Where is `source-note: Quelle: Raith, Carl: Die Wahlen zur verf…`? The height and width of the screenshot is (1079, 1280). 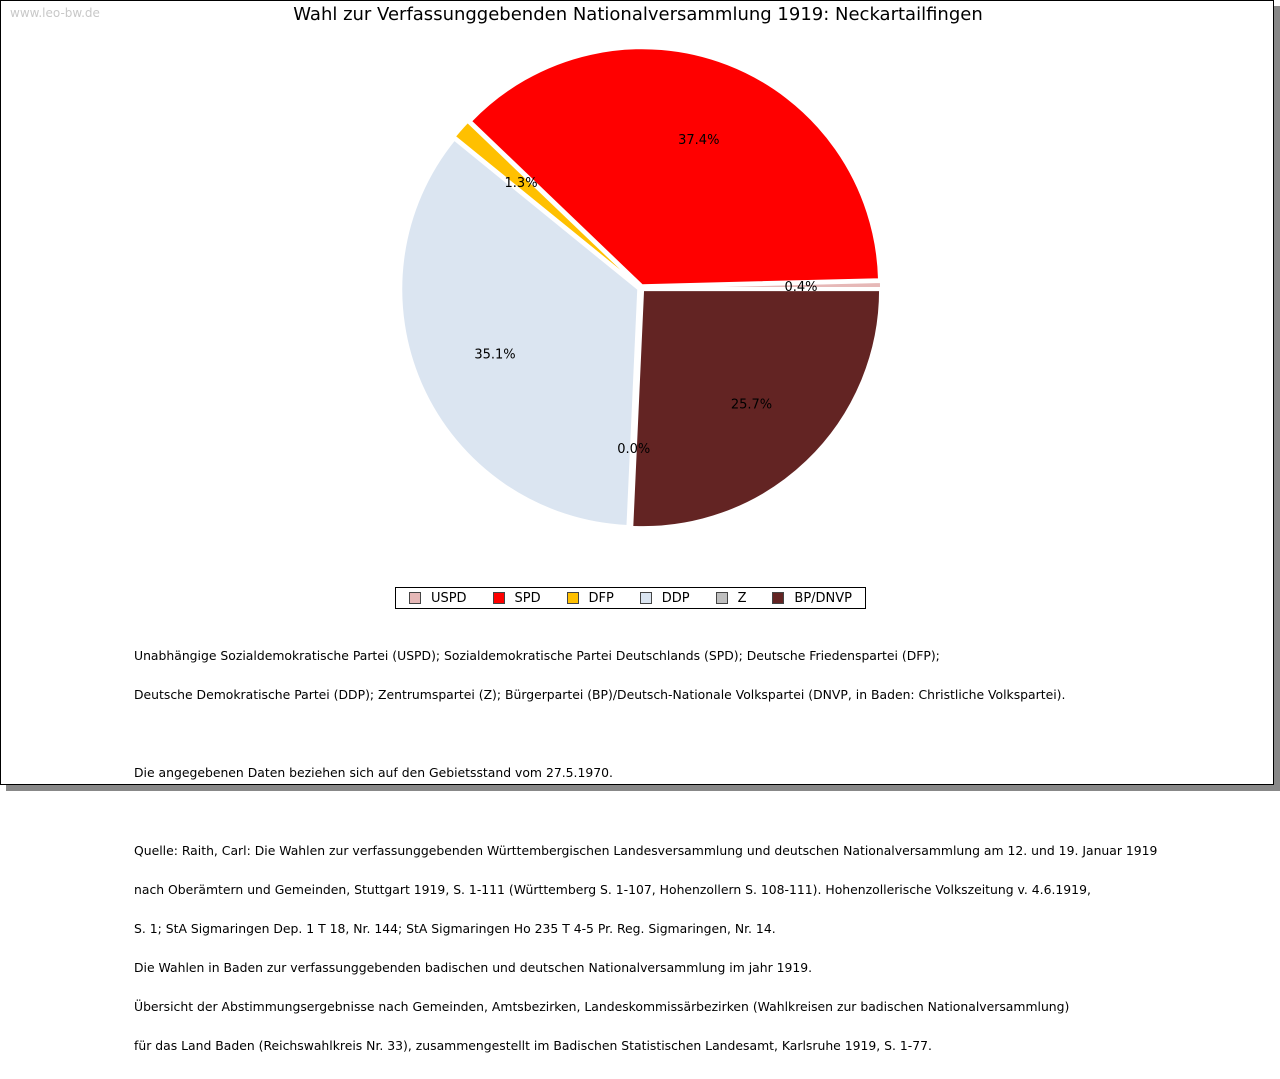
source-note: Quelle: Raith, Carl: Die Wahlen zur verf… is located at coordinates (646, 850).